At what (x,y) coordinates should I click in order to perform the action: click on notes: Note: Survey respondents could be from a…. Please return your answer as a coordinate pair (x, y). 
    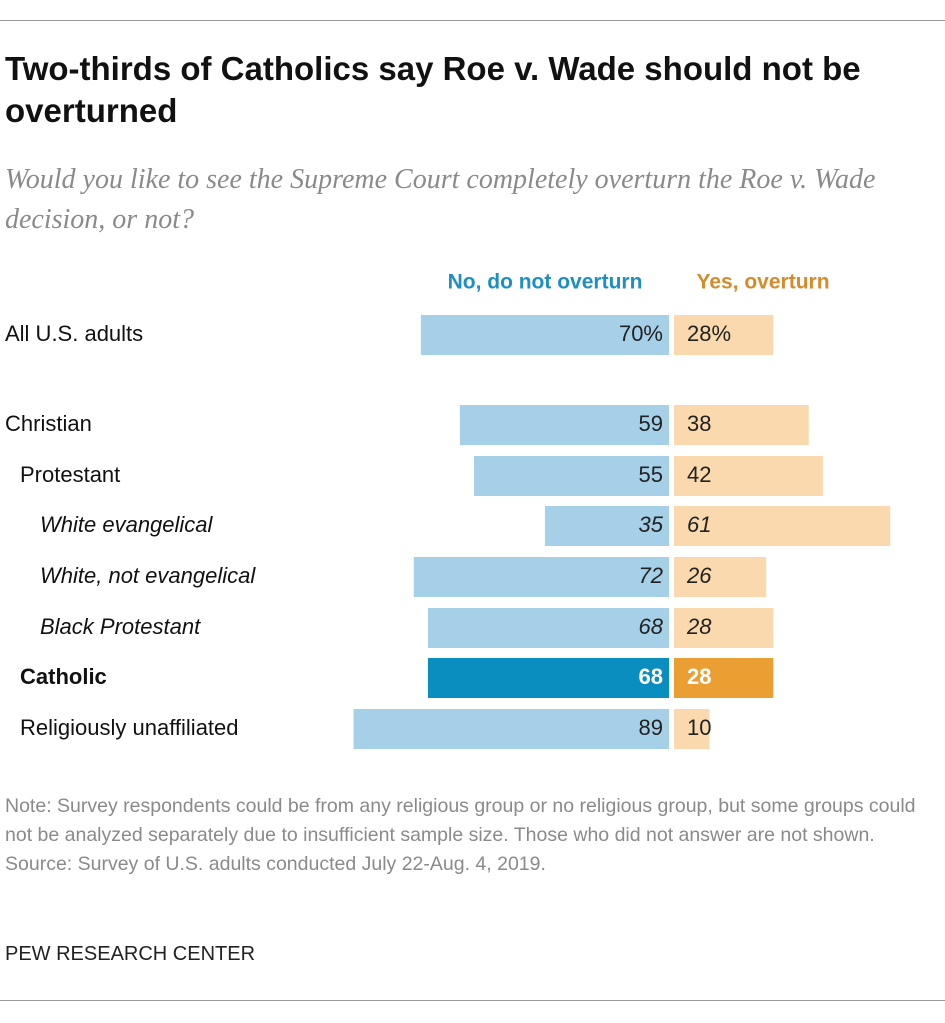
    Looking at the image, I should click on (472, 835).